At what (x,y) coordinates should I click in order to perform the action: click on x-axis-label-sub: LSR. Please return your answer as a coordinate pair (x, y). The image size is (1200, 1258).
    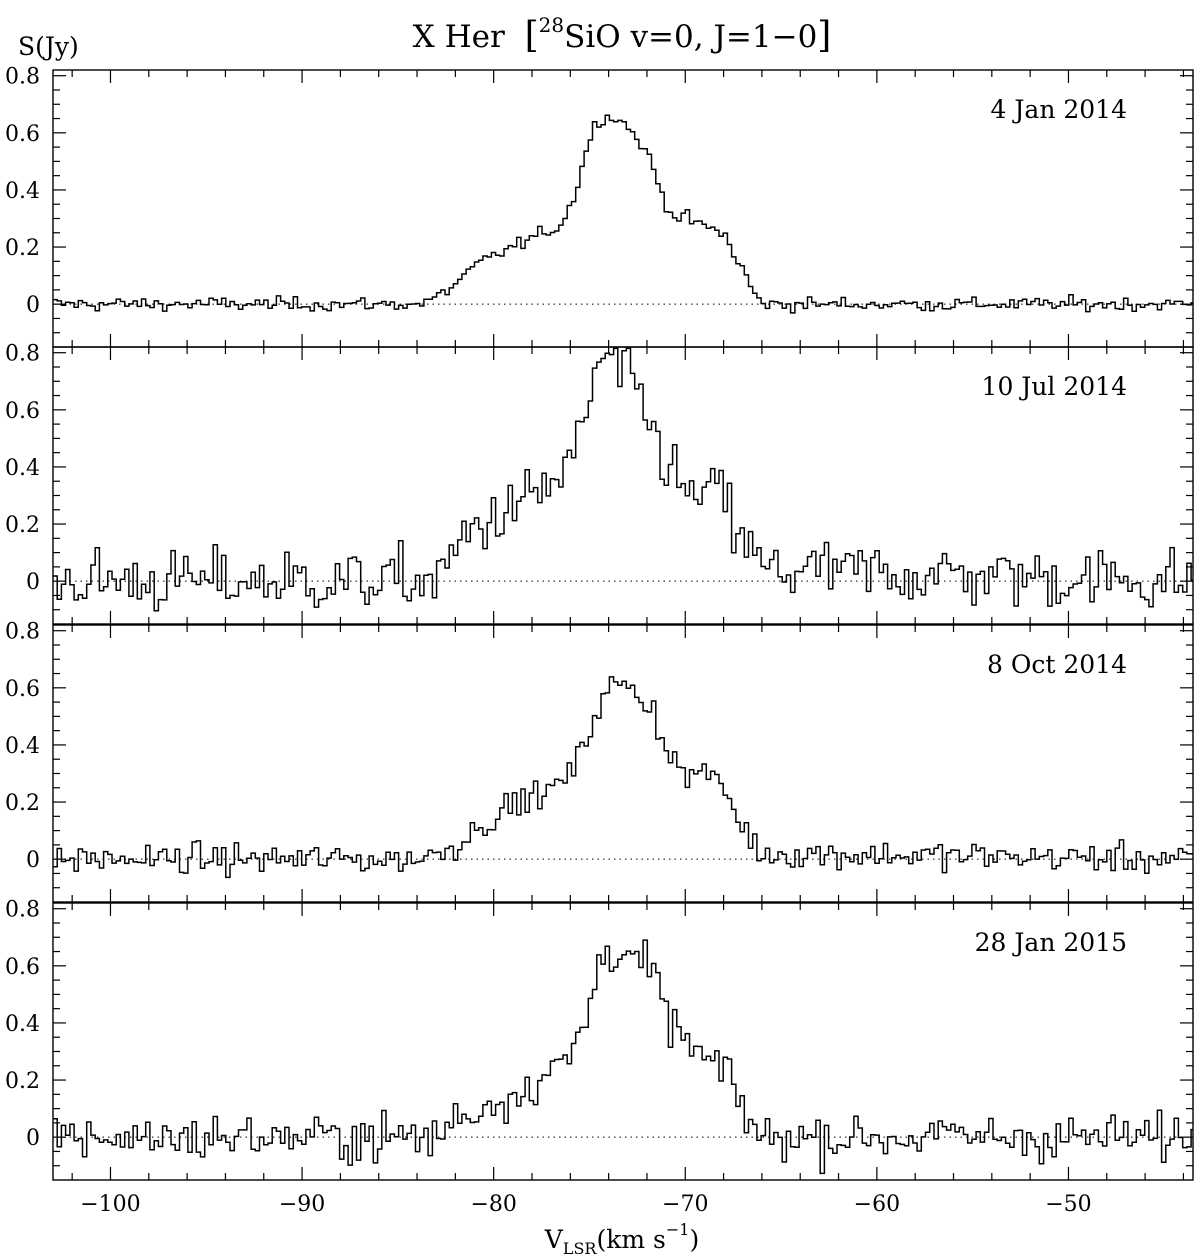
    Looking at the image, I should click on (580, 1248).